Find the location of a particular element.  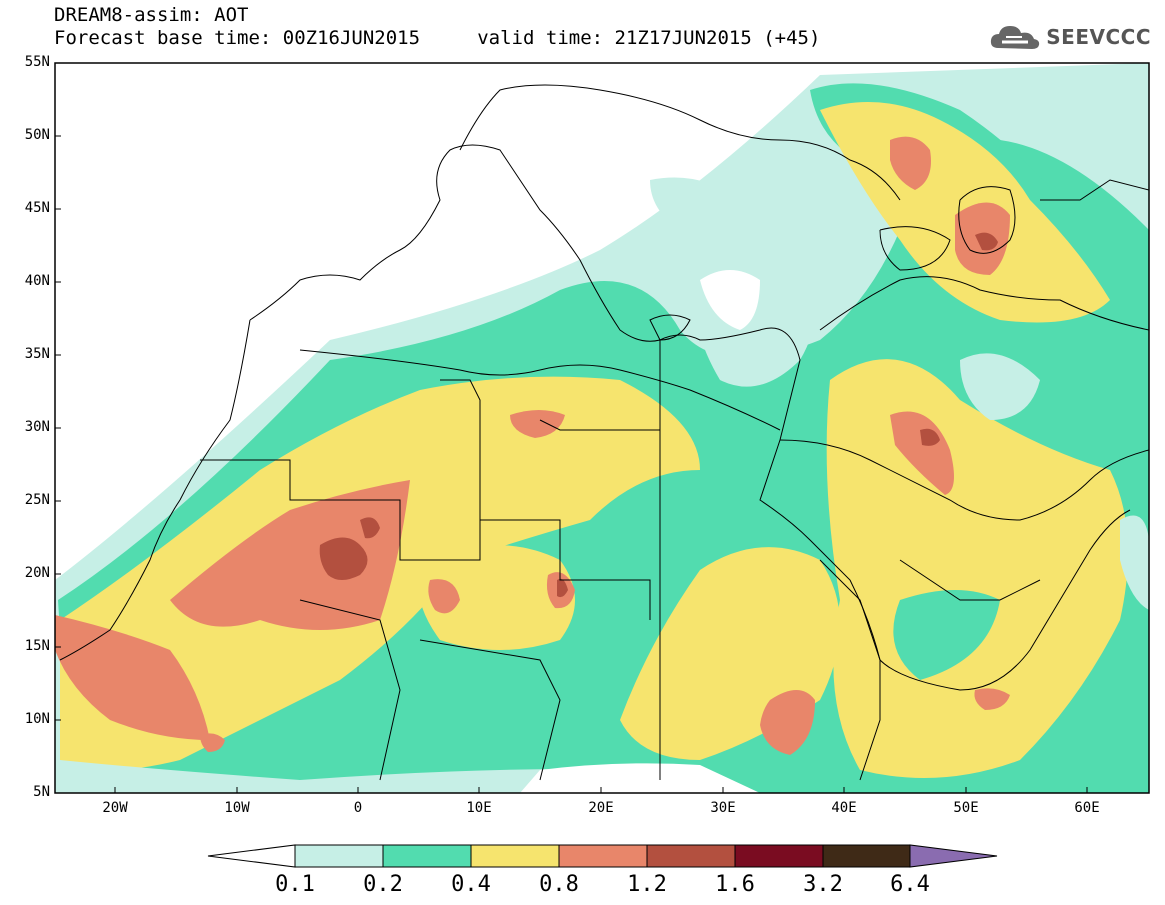

colorbar-label: 1.2 is located at coordinates (647, 884).